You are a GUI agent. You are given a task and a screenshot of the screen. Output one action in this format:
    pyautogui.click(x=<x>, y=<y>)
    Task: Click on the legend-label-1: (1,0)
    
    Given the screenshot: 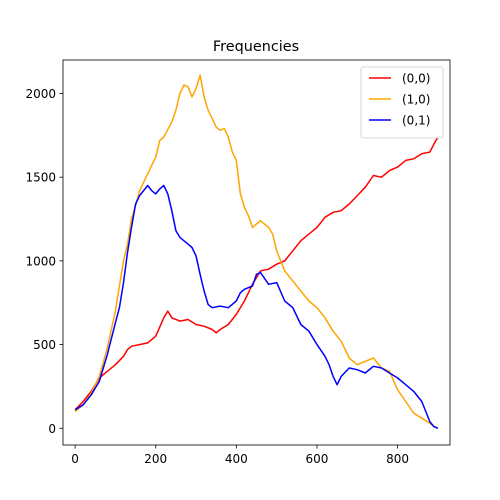 What is the action you would take?
    pyautogui.click(x=416, y=100)
    